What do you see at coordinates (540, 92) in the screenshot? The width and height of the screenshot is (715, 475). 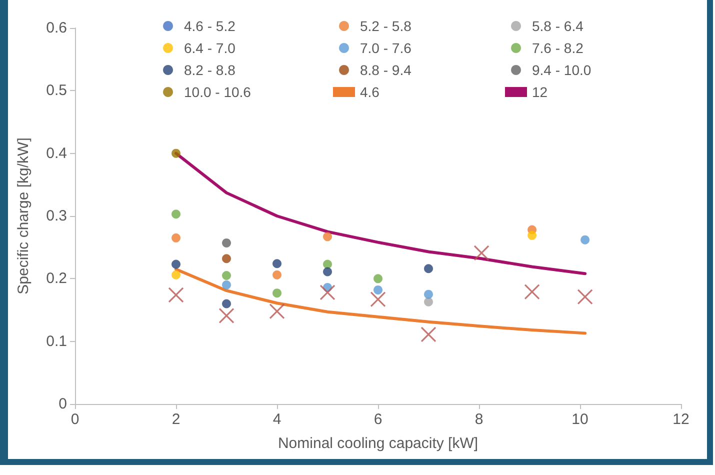 I see `legend-label: 12` at bounding box center [540, 92].